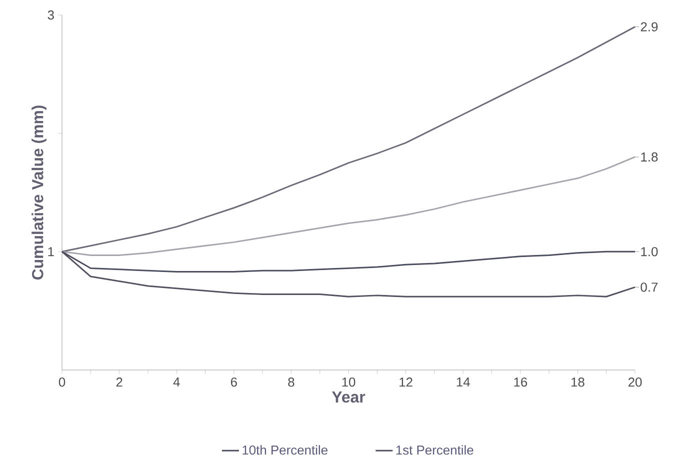 Image resolution: width=679 pixels, height=472 pixels. I want to click on data-label: 1.8, so click(649, 157).